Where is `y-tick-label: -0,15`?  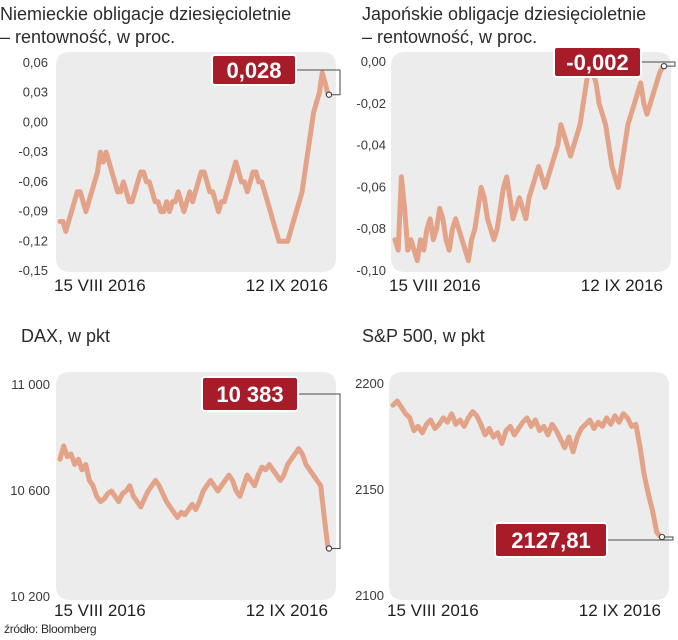
y-tick-label: -0,15 is located at coordinates (33, 270).